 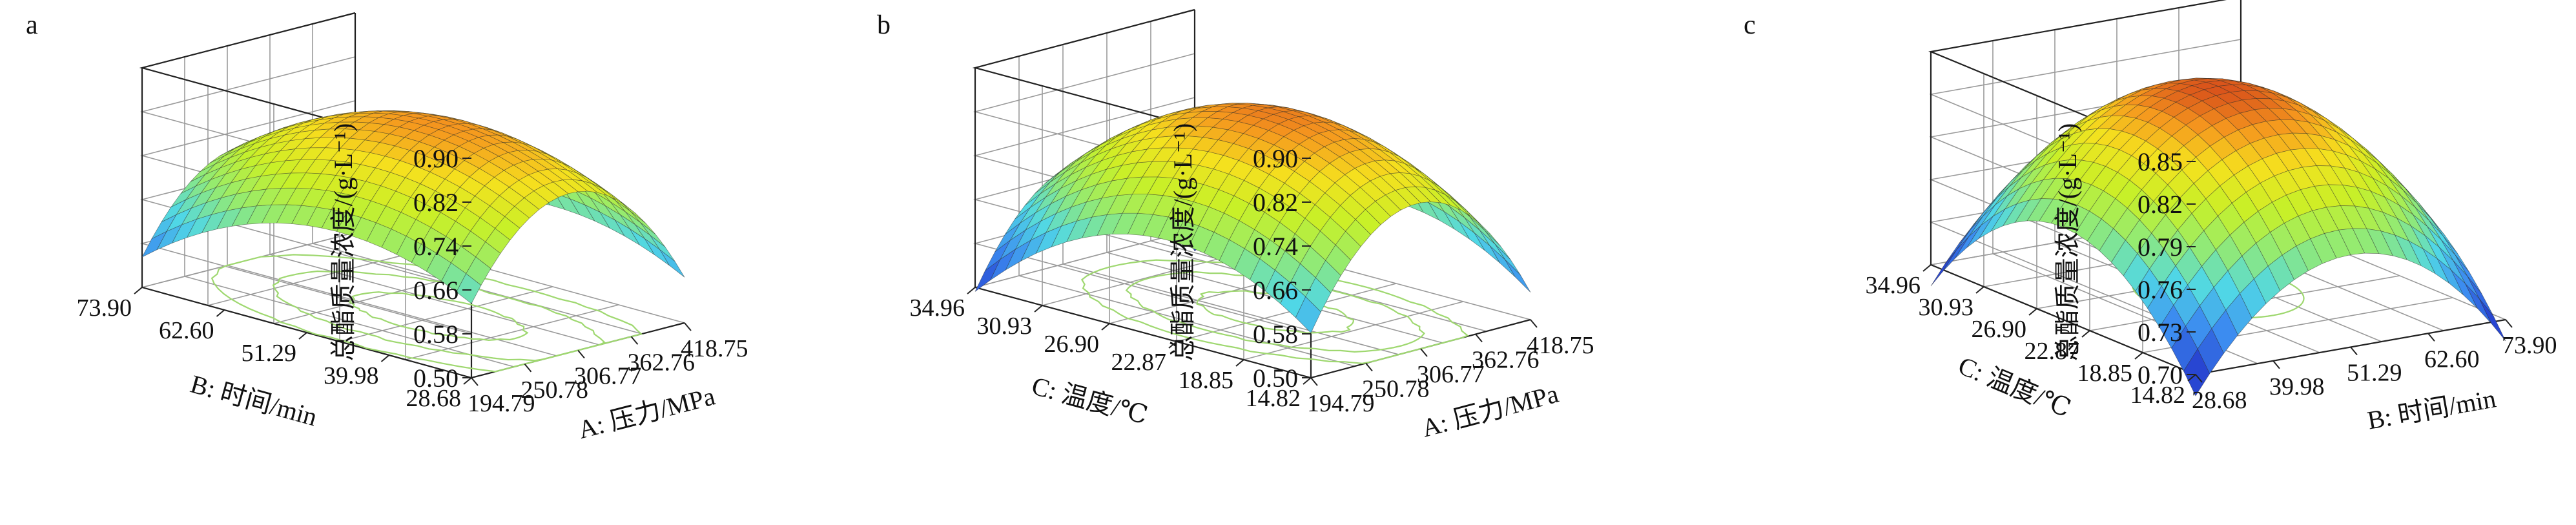 What do you see at coordinates (2160, 332) in the screenshot?
I see `z-tick-label: 0.73` at bounding box center [2160, 332].